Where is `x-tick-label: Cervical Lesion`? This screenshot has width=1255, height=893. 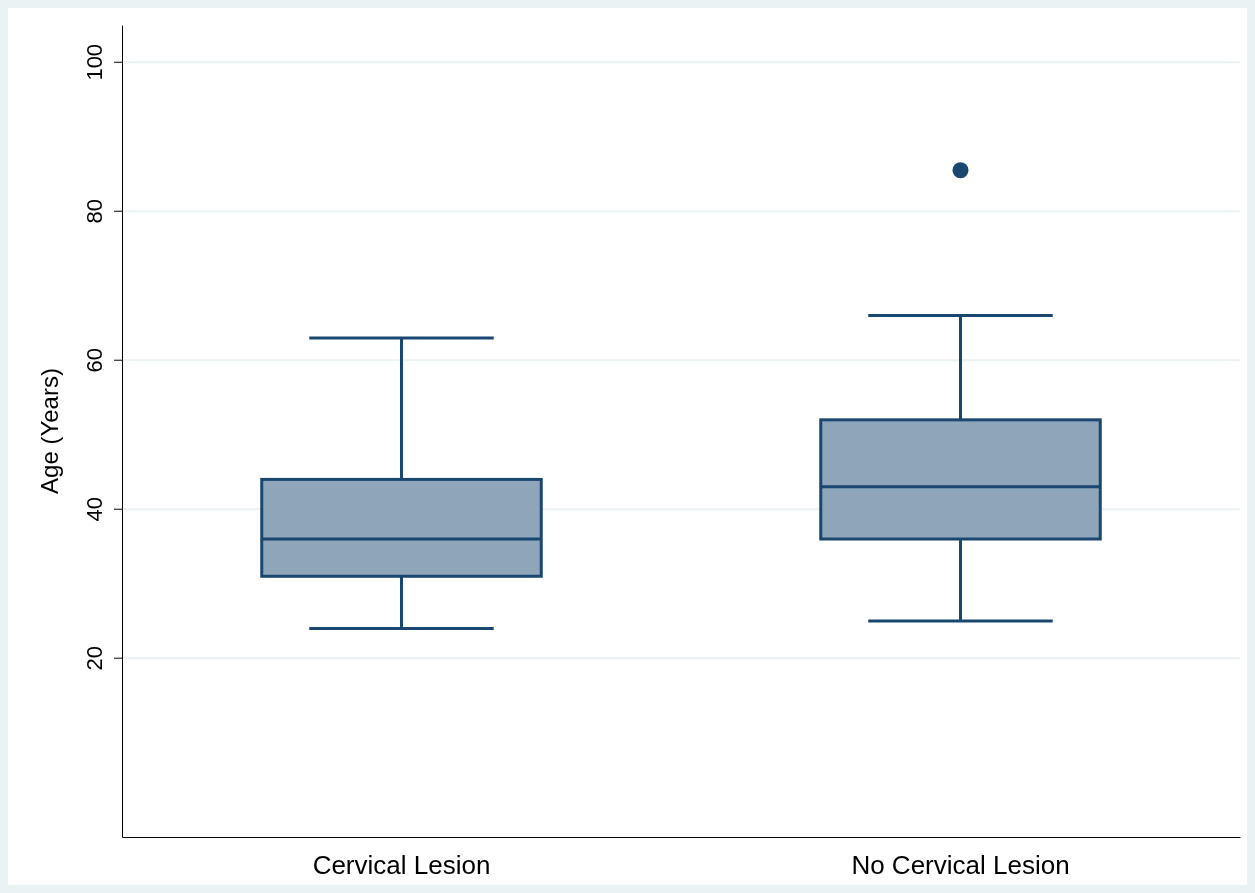 x-tick-label: Cervical Lesion is located at coordinates (401, 864).